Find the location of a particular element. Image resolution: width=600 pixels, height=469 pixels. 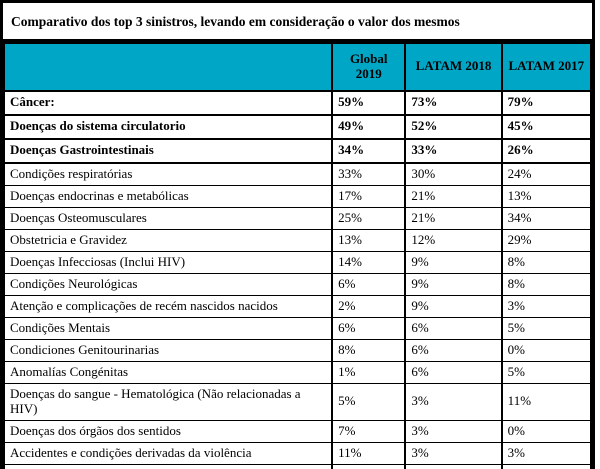

table-row: Doenças Osteomusculares 25% 21% 34% is located at coordinates (297, 218).